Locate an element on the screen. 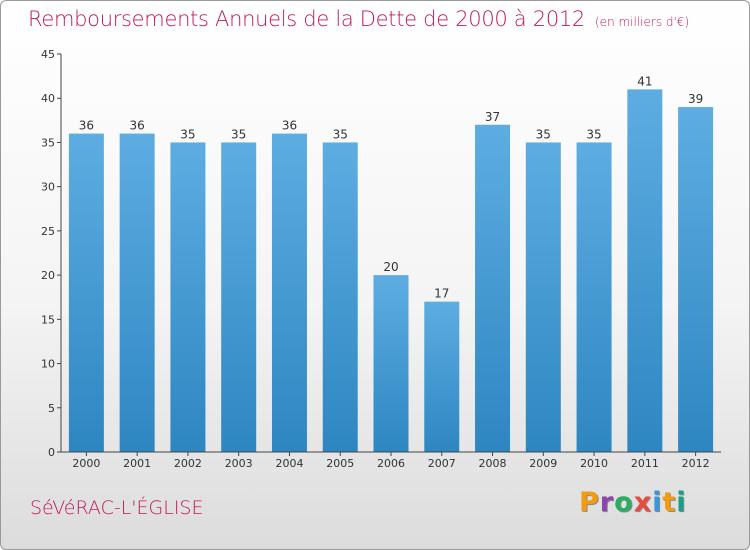 The height and width of the screenshot is (550, 750). bar-2002 is located at coordinates (188, 297).